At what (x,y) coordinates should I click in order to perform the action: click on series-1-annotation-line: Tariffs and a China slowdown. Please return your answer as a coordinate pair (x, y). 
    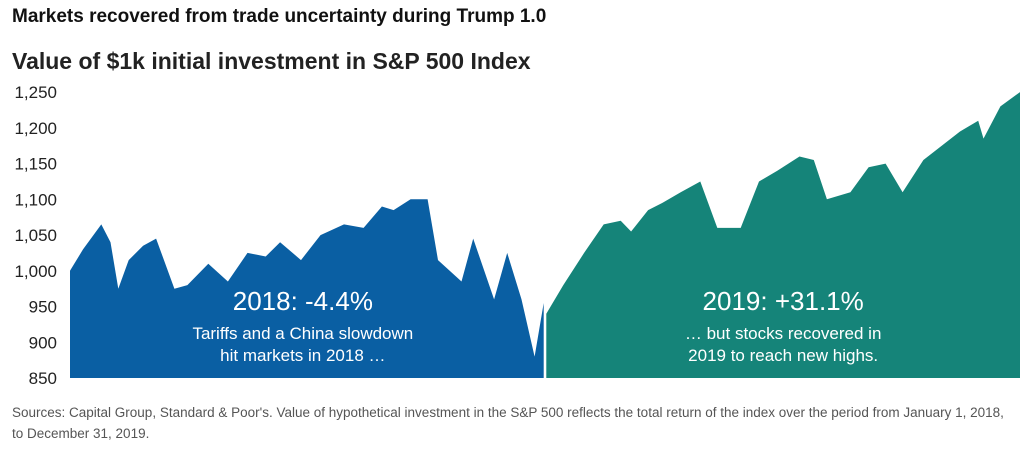
    Looking at the image, I should click on (302, 333).